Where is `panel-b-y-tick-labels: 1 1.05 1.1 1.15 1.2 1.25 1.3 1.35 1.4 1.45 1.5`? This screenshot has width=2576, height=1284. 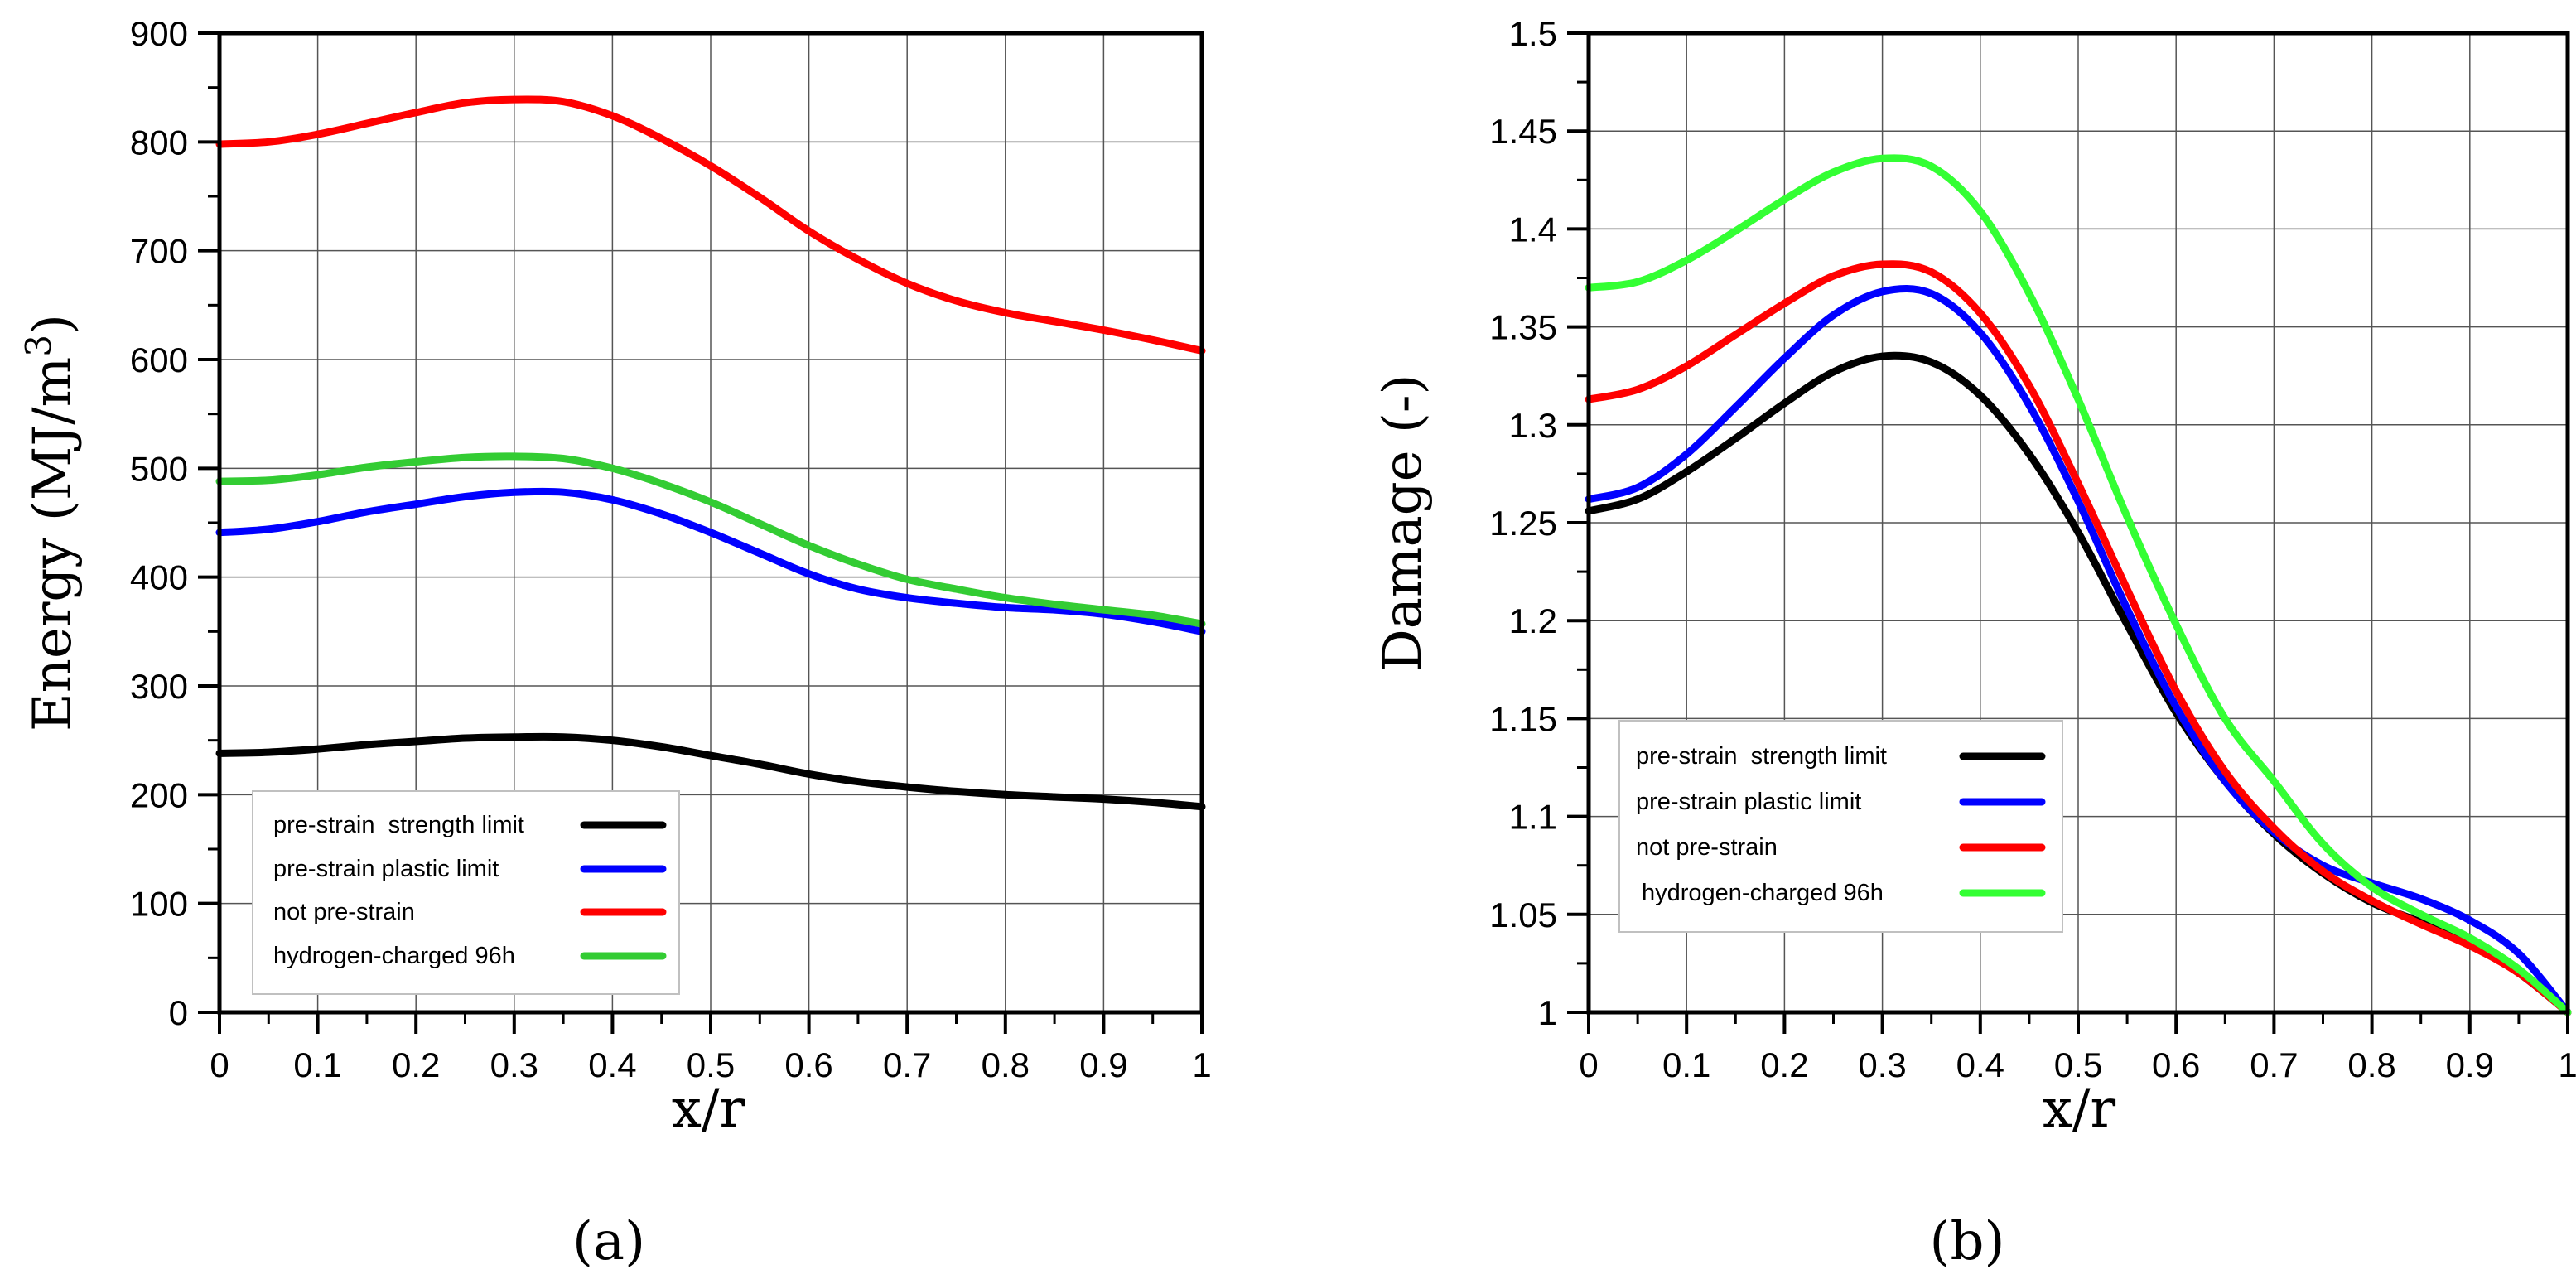 panel-b-y-tick-labels: 1 1.05 1.1 1.15 1.2 1.25 1.3 1.35 1.4 1.45 1.5 is located at coordinates (1523, 523).